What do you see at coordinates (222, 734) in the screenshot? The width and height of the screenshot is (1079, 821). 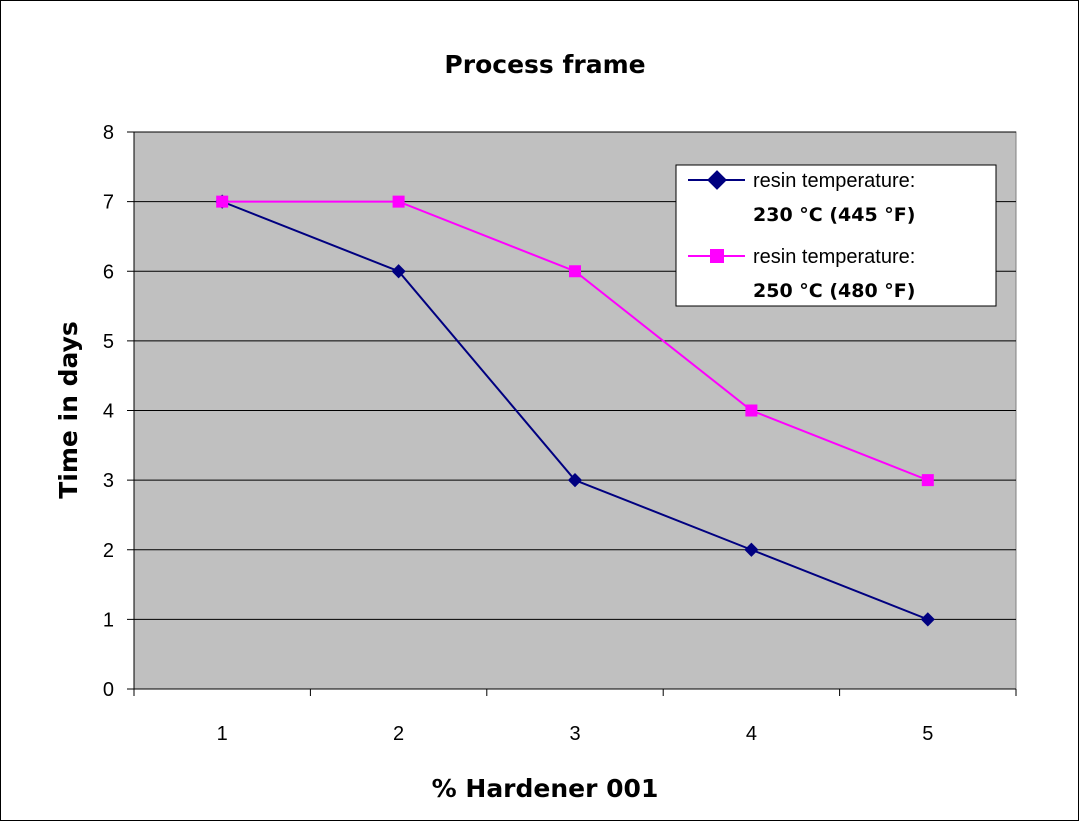 I see `x-tick-label: 1` at bounding box center [222, 734].